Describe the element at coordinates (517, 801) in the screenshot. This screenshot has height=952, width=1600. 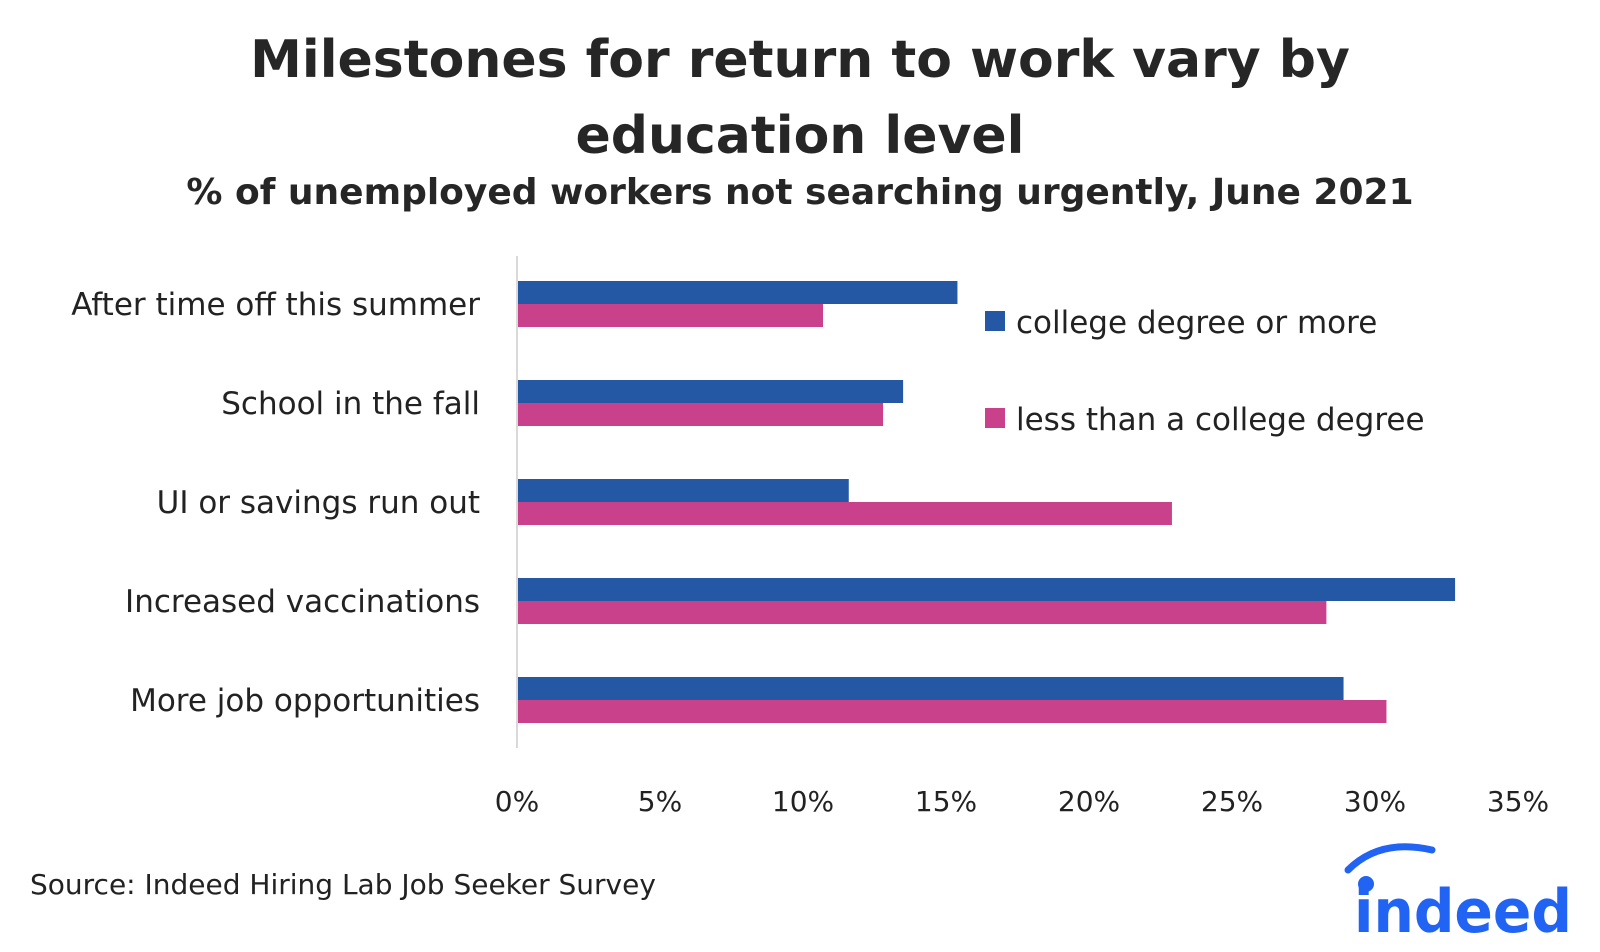
I see `x-tick-label: 0%` at that location.